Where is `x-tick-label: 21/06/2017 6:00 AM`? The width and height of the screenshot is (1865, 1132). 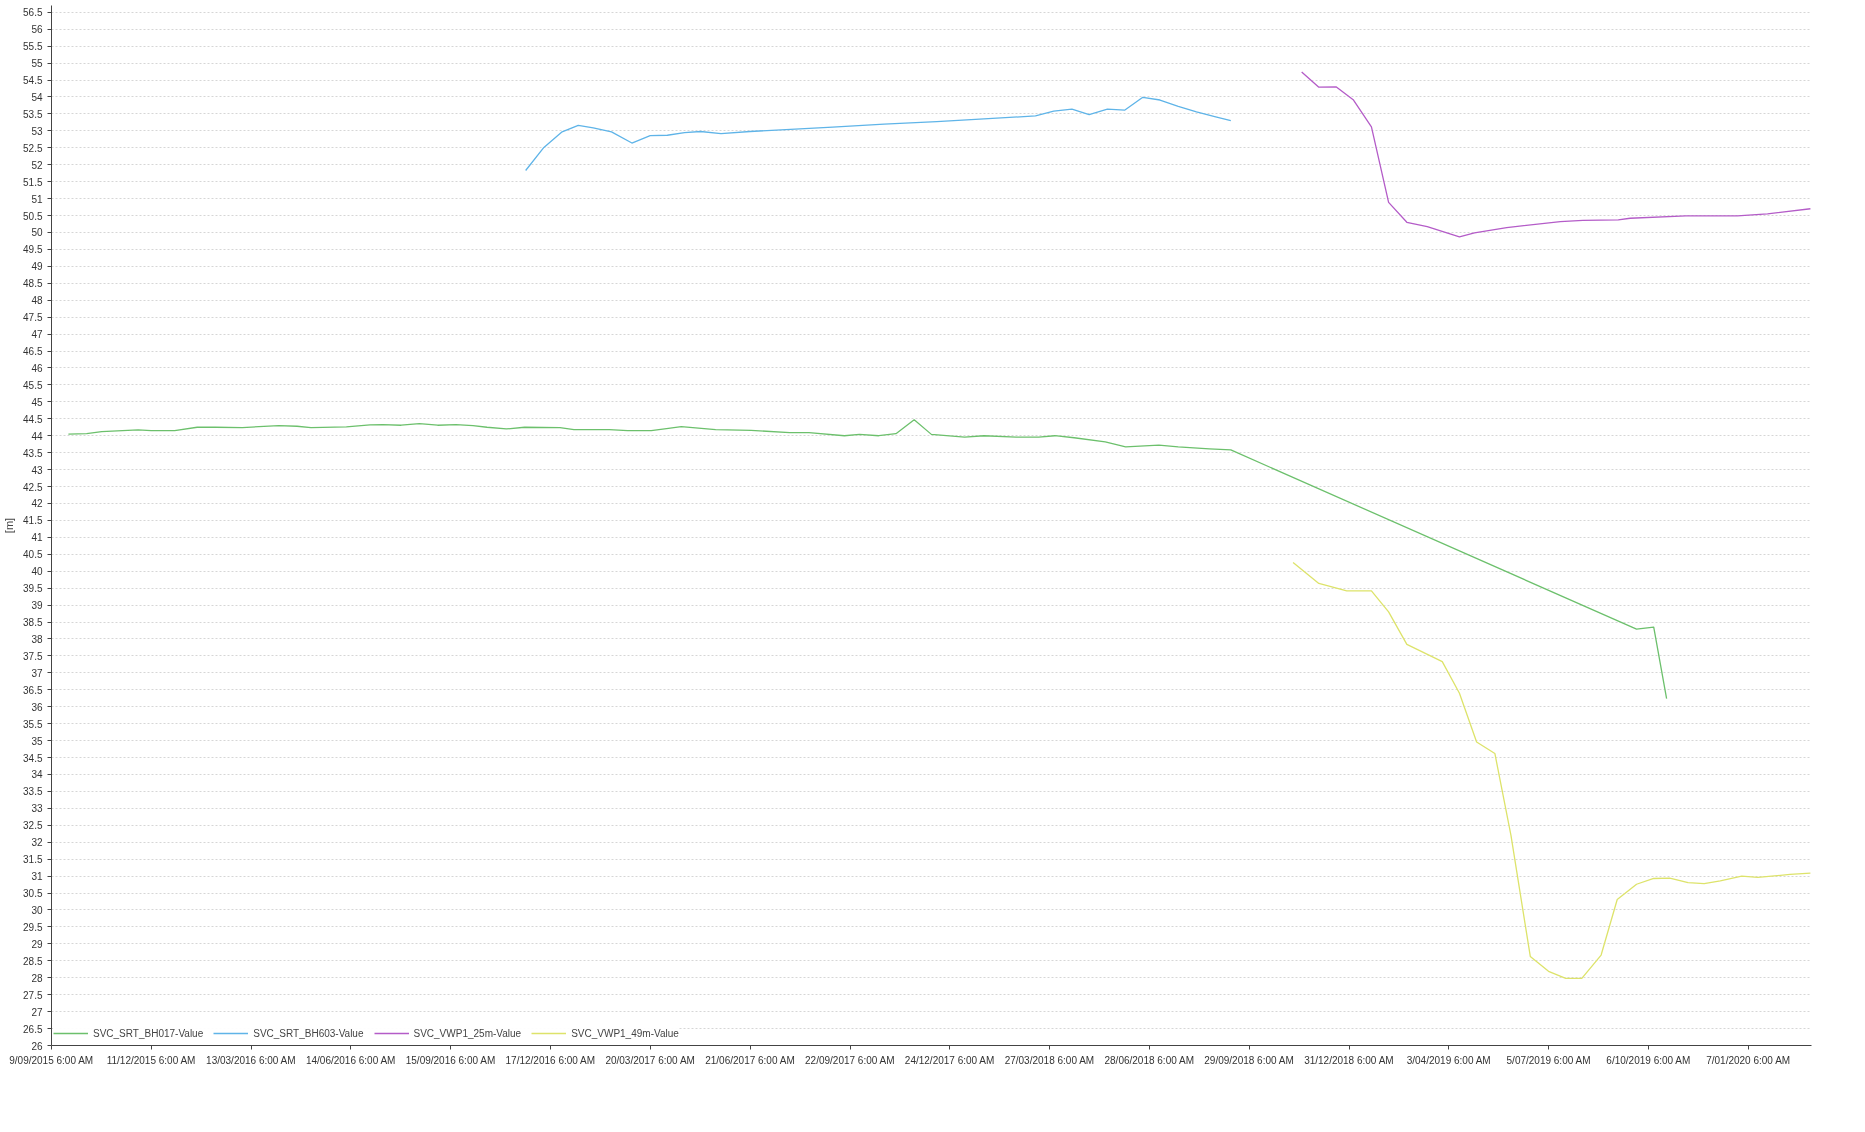
x-tick-label: 21/06/2017 6:00 AM is located at coordinates (750, 1060).